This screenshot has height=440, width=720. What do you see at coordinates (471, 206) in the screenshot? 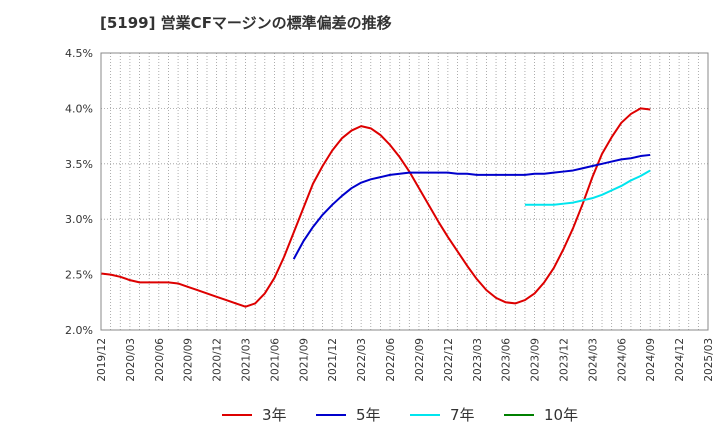
I see `series-line-5年` at bounding box center [471, 206].